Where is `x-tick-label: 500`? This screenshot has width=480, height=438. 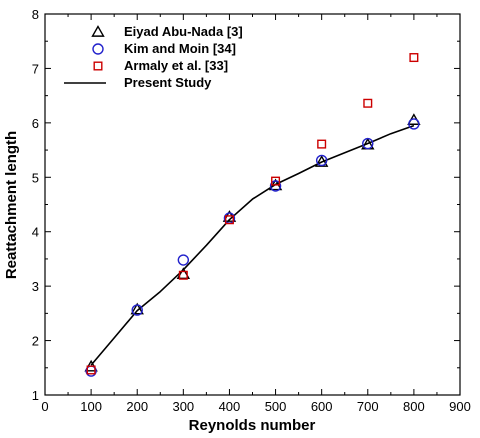 x-tick-label: 500 is located at coordinates (276, 406).